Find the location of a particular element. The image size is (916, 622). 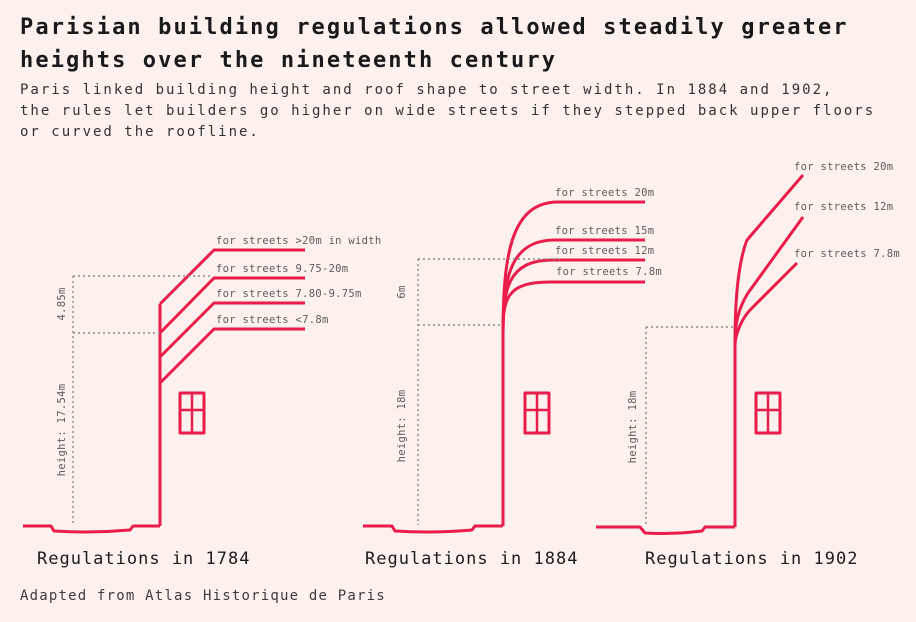

caption-1902: Regulations in 1902 is located at coordinates (752, 559).